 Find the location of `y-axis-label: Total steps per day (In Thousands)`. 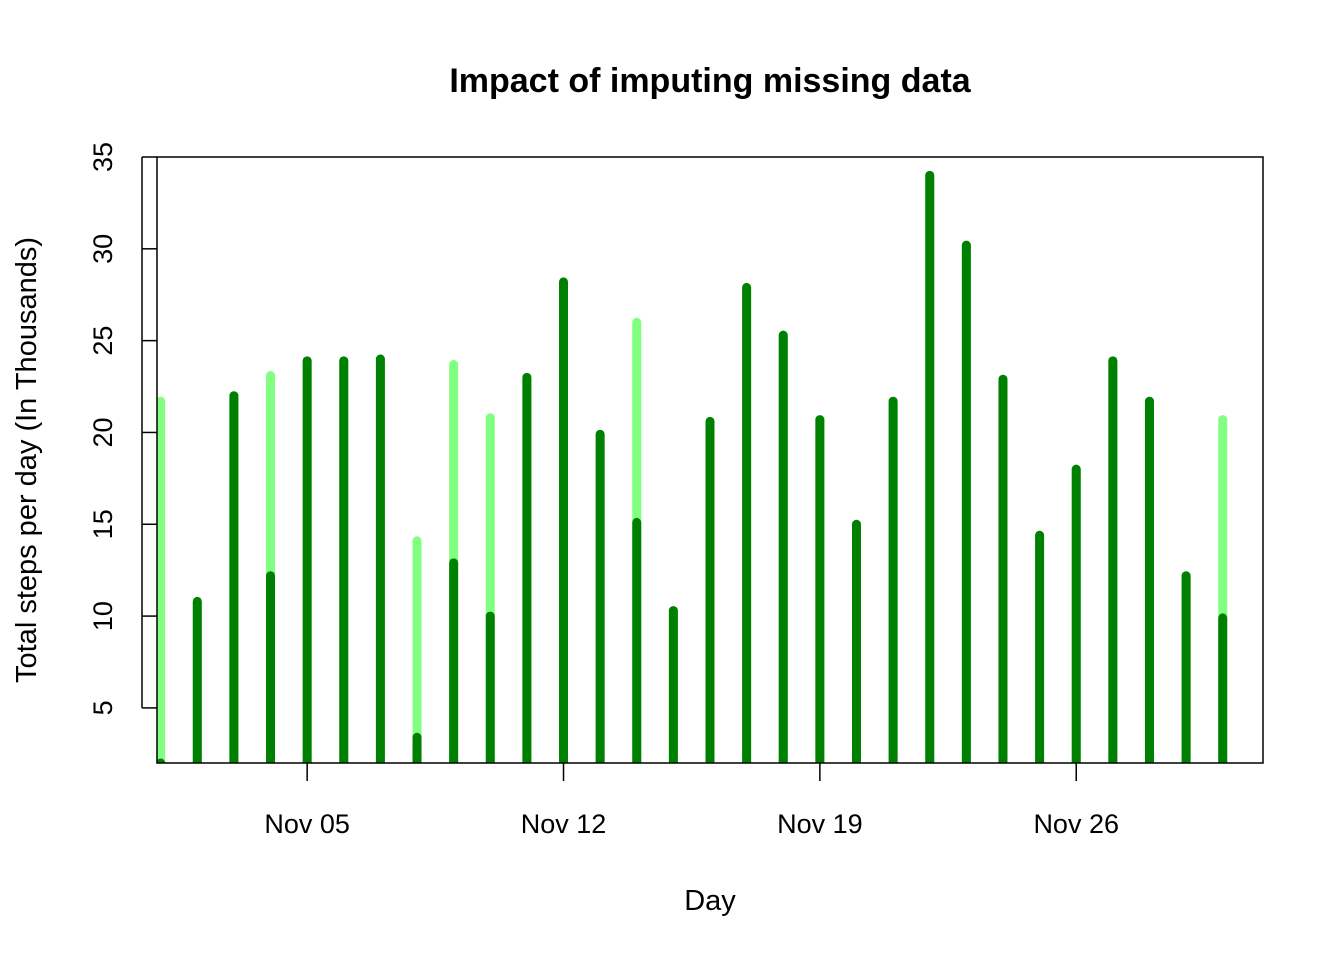

y-axis-label: Total steps per day (In Thousands) is located at coordinates (27, 460).